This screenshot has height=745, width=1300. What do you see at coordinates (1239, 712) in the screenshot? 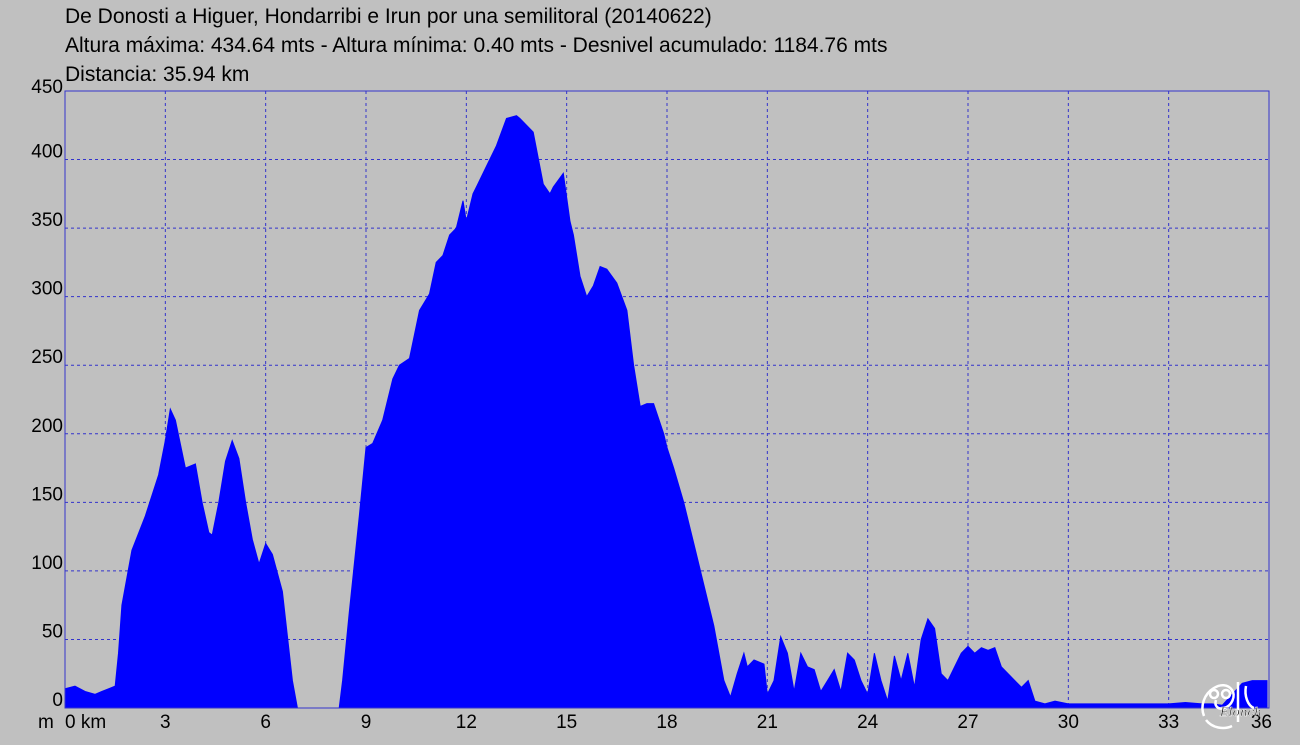
I see `svg-text: Eloncho` at bounding box center [1239, 712].